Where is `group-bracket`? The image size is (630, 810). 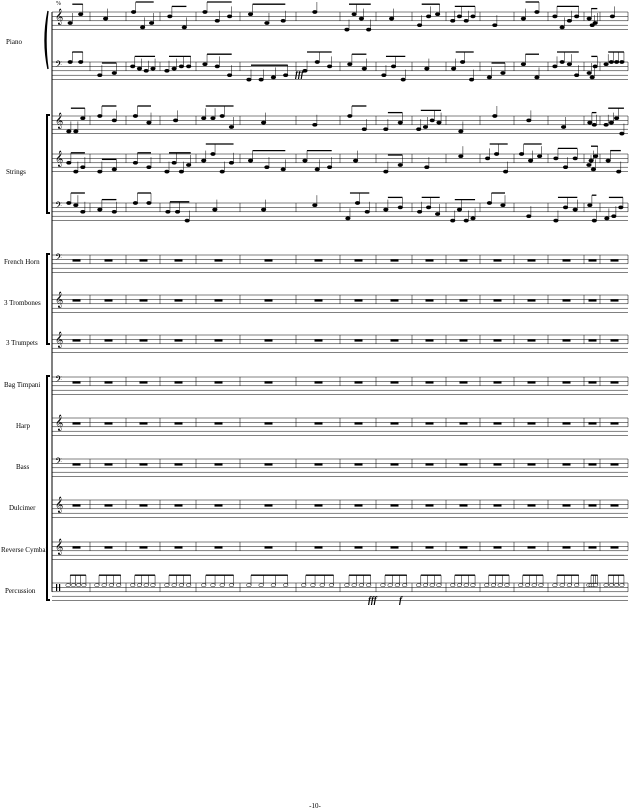 group-bracket is located at coordinates (48, 488).